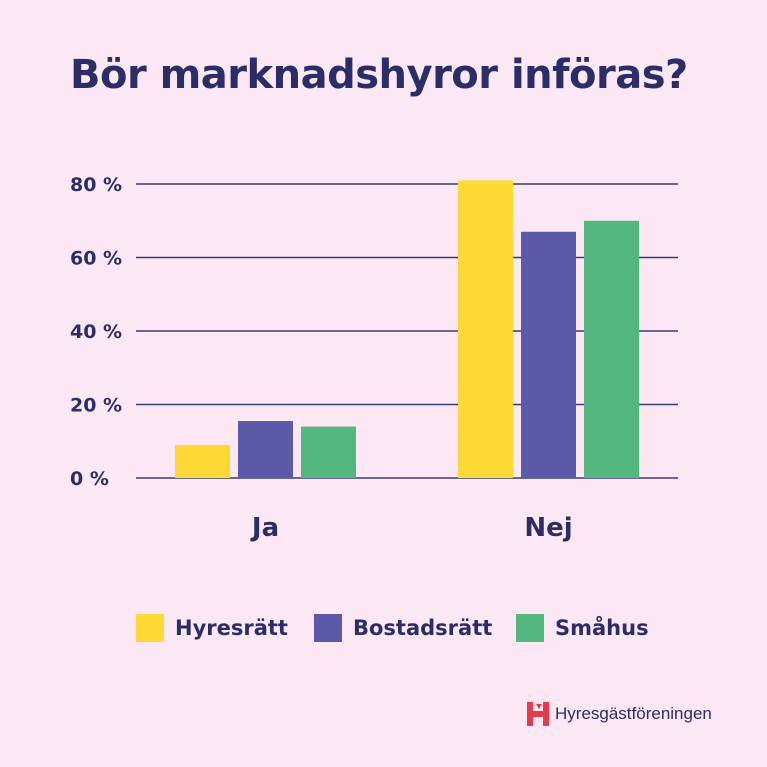 The width and height of the screenshot is (767, 767). I want to click on brand: Hyresgästföreningen, so click(619, 714).